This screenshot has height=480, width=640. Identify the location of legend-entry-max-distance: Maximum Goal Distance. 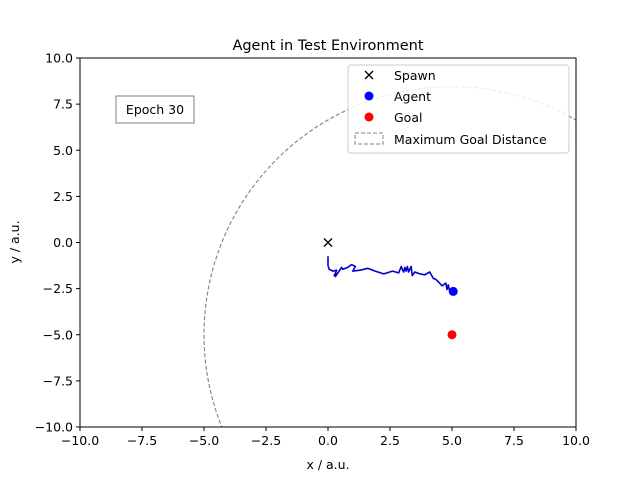
(450, 139).